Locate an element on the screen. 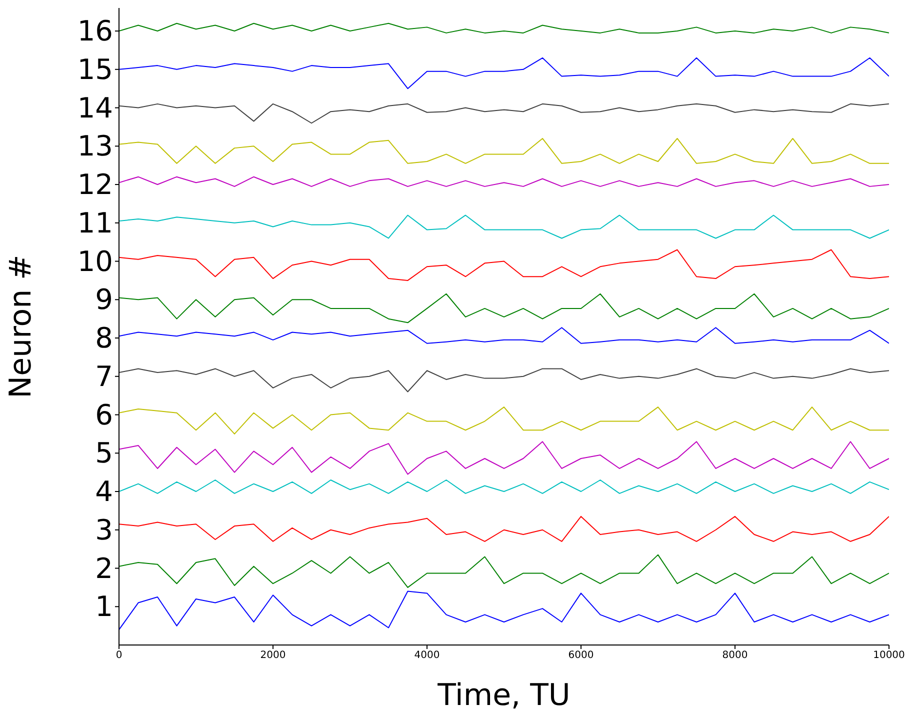  y-tick-label: 1 is located at coordinates (104, 607).